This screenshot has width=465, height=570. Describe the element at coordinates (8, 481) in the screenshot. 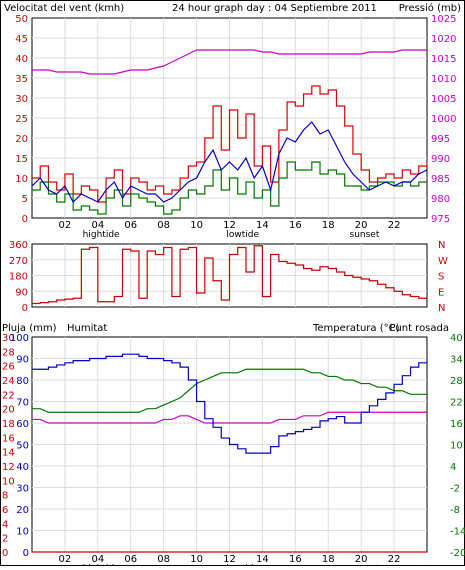

I see `rain-y-tick: 10` at that location.